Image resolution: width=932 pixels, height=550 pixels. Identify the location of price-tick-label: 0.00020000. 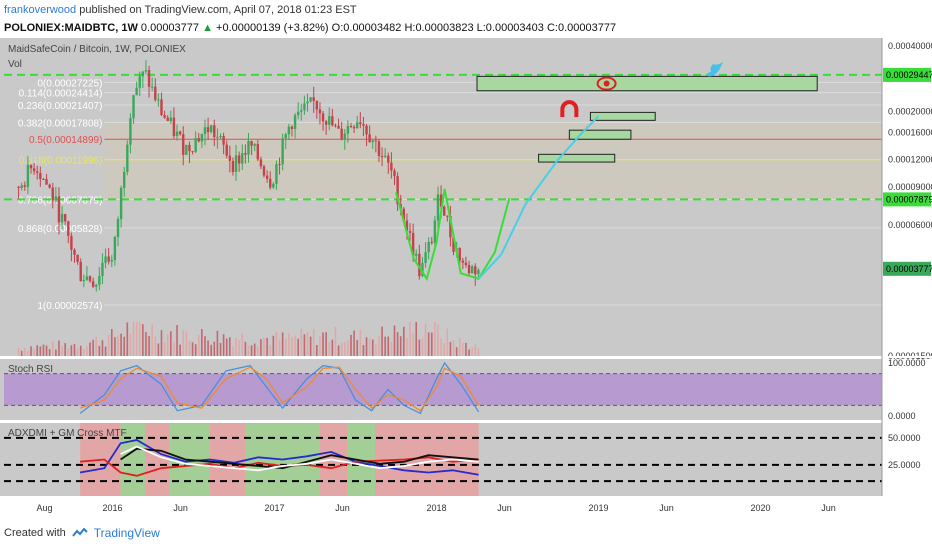
(910, 111).